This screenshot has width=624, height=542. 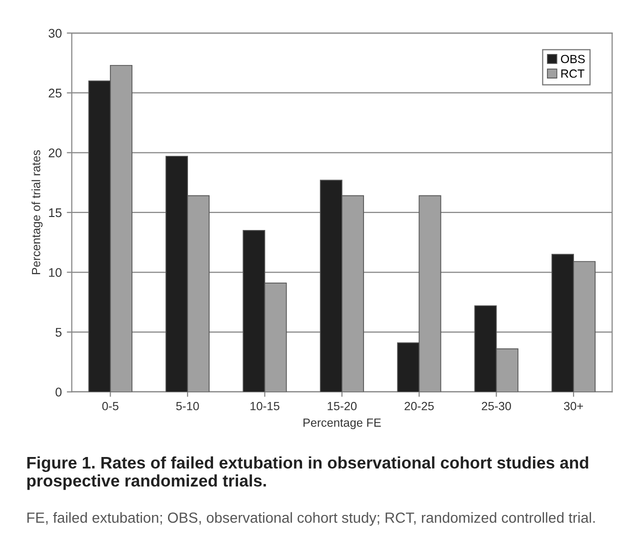 I want to click on x-tick-label: 10-15, so click(x=265, y=406).